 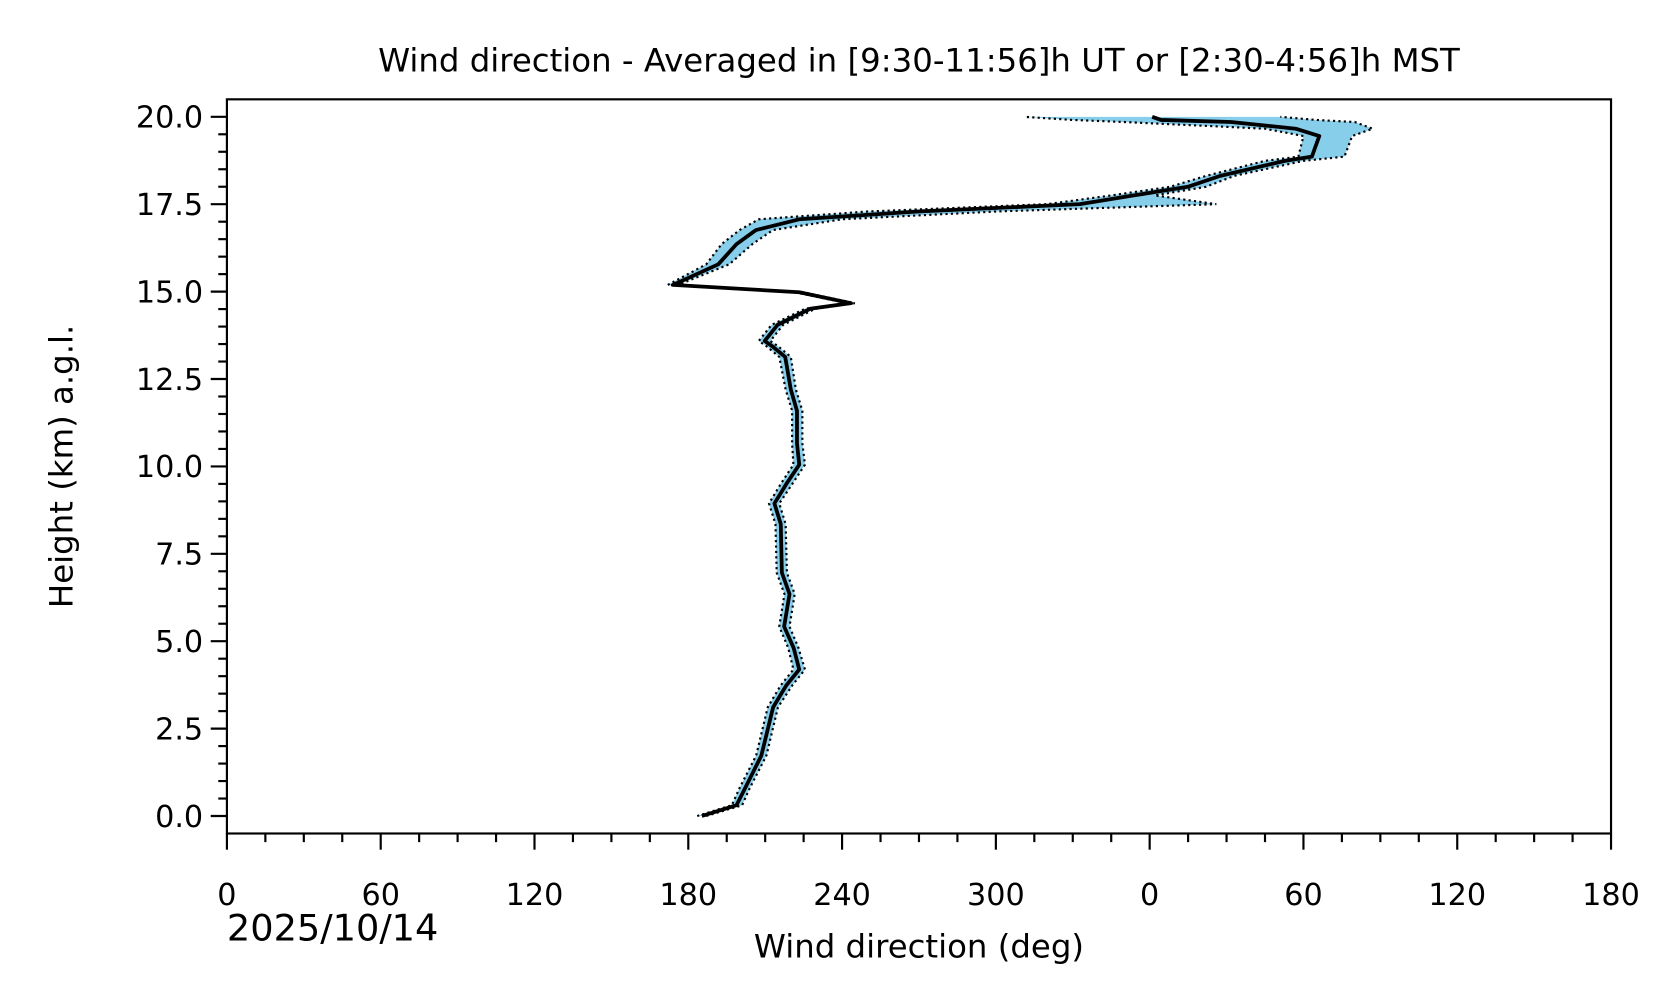 What do you see at coordinates (179, 729) in the screenshot?
I see `y-tick-label: 2.5` at bounding box center [179, 729].